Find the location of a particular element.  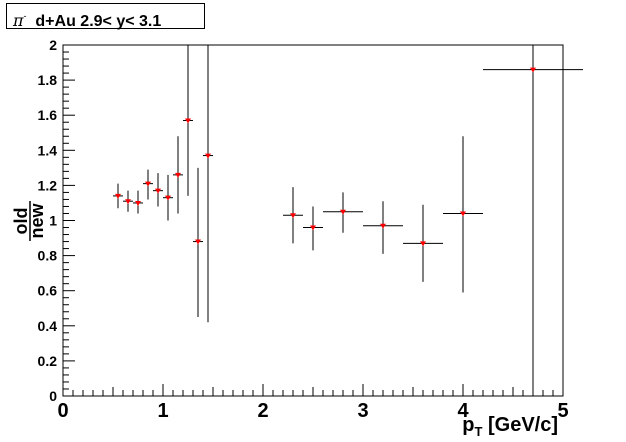

y-tick-label: 1 is located at coordinates (53, 221).